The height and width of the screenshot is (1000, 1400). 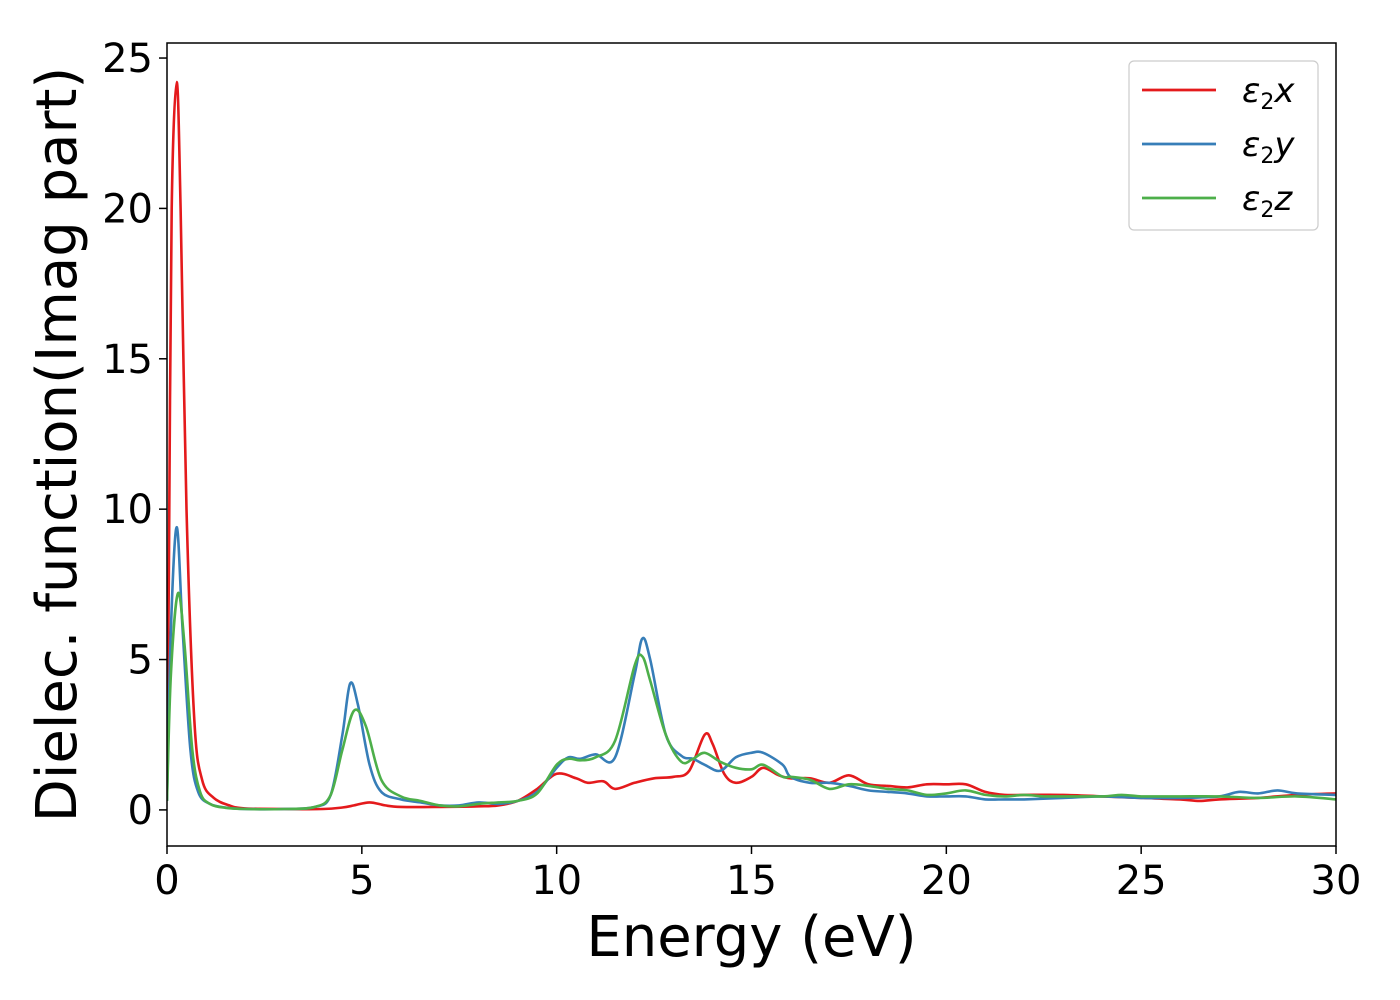 What do you see at coordinates (1268, 147) in the screenshot?
I see `legend-label: ε2y` at bounding box center [1268, 147].